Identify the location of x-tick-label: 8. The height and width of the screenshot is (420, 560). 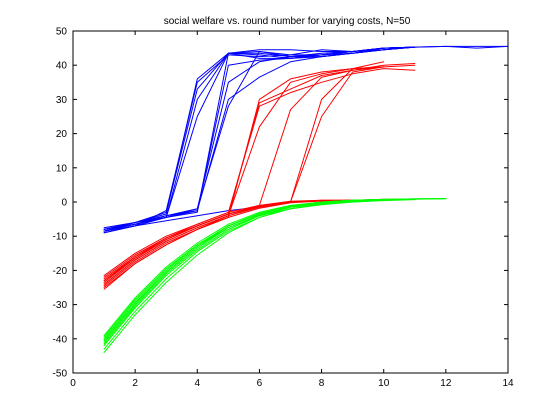
(322, 383).